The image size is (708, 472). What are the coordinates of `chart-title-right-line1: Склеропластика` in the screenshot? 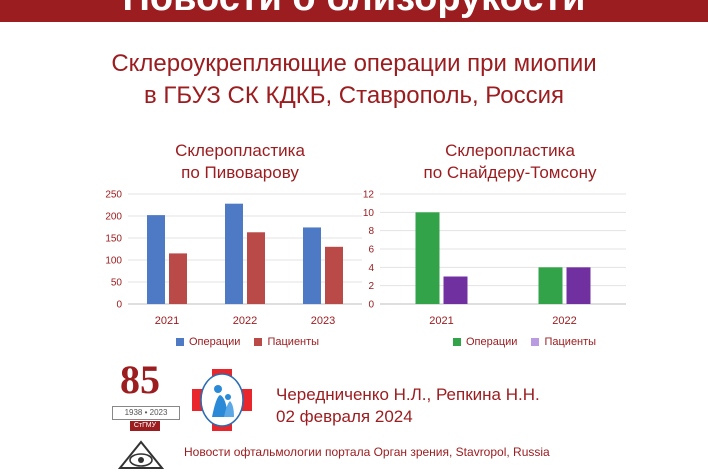 It's located at (510, 150).